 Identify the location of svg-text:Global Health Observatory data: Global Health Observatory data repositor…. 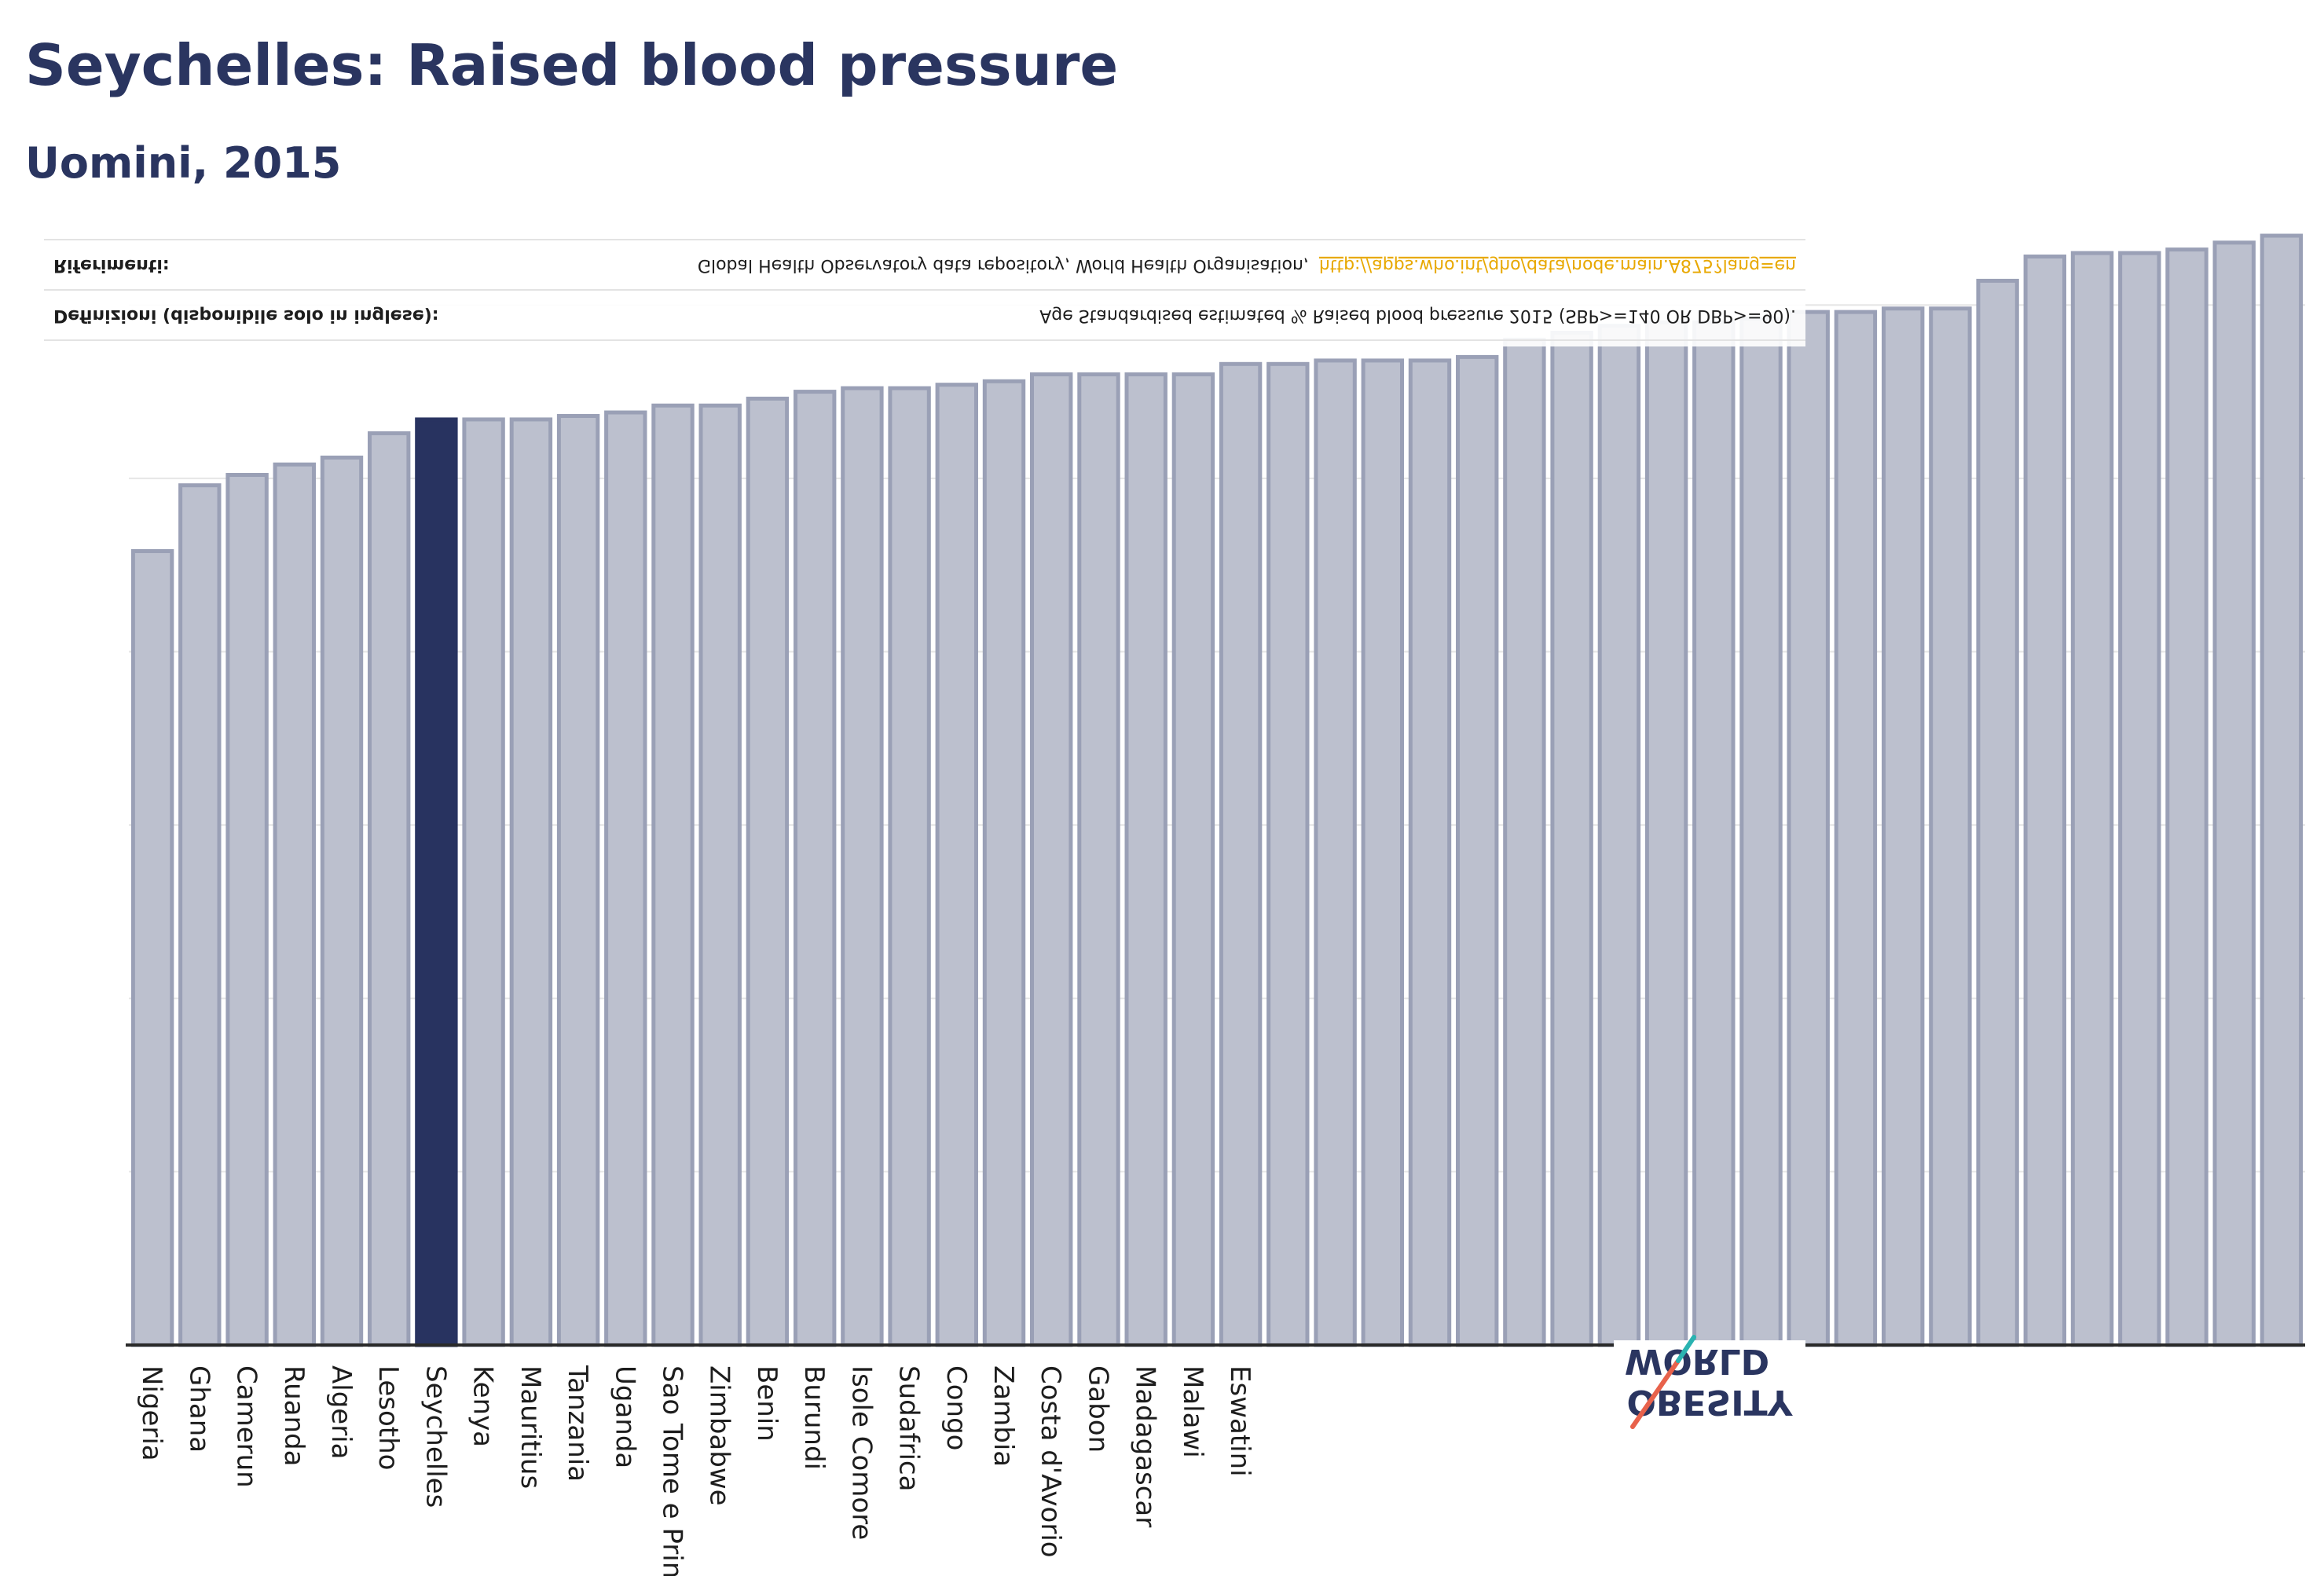
(1247, 265).